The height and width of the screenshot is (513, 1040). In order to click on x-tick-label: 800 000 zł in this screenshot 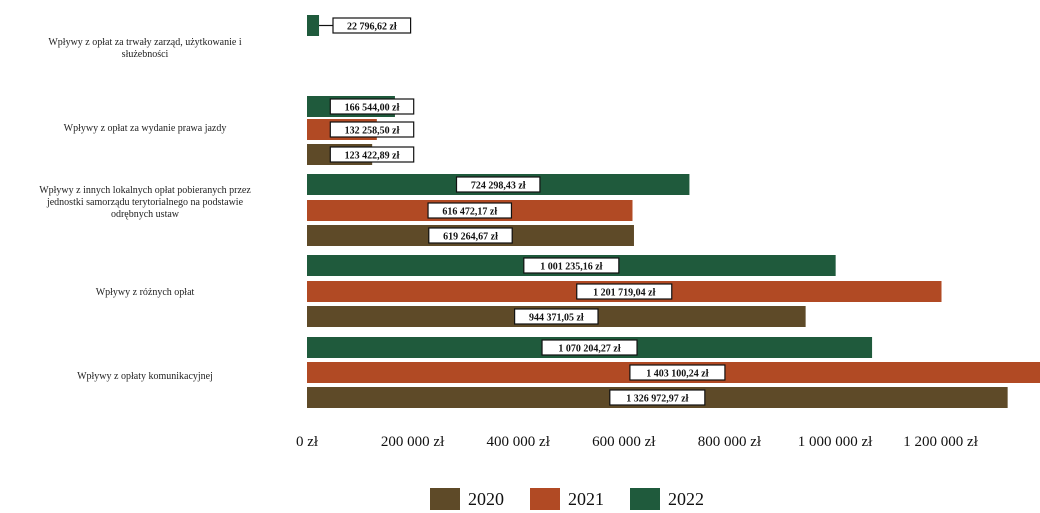, I will do `click(730, 442)`.